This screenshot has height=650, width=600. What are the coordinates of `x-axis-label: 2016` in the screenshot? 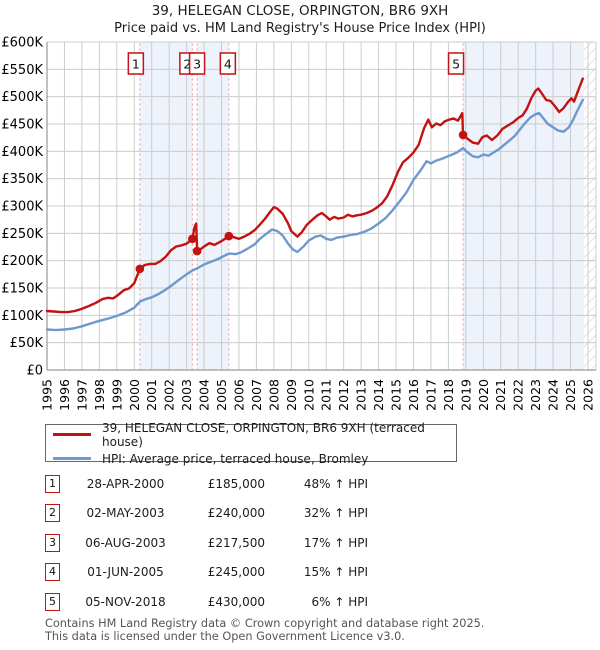 It's located at (413, 395).